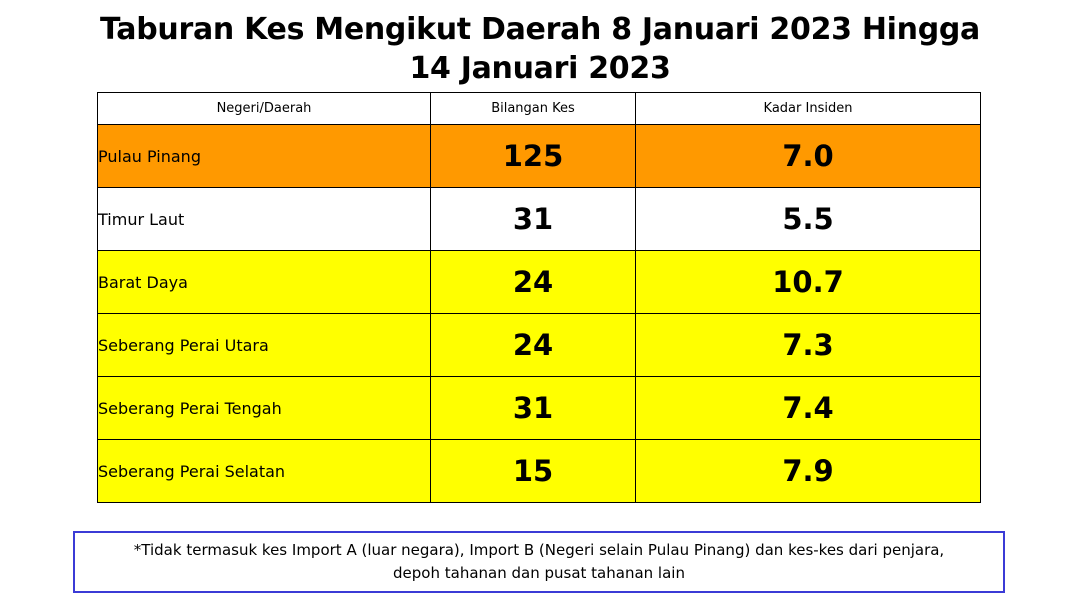 The image size is (1080, 607). What do you see at coordinates (540, 68) in the screenshot?
I see `title-line-2: 14 Januari 2023` at bounding box center [540, 68].